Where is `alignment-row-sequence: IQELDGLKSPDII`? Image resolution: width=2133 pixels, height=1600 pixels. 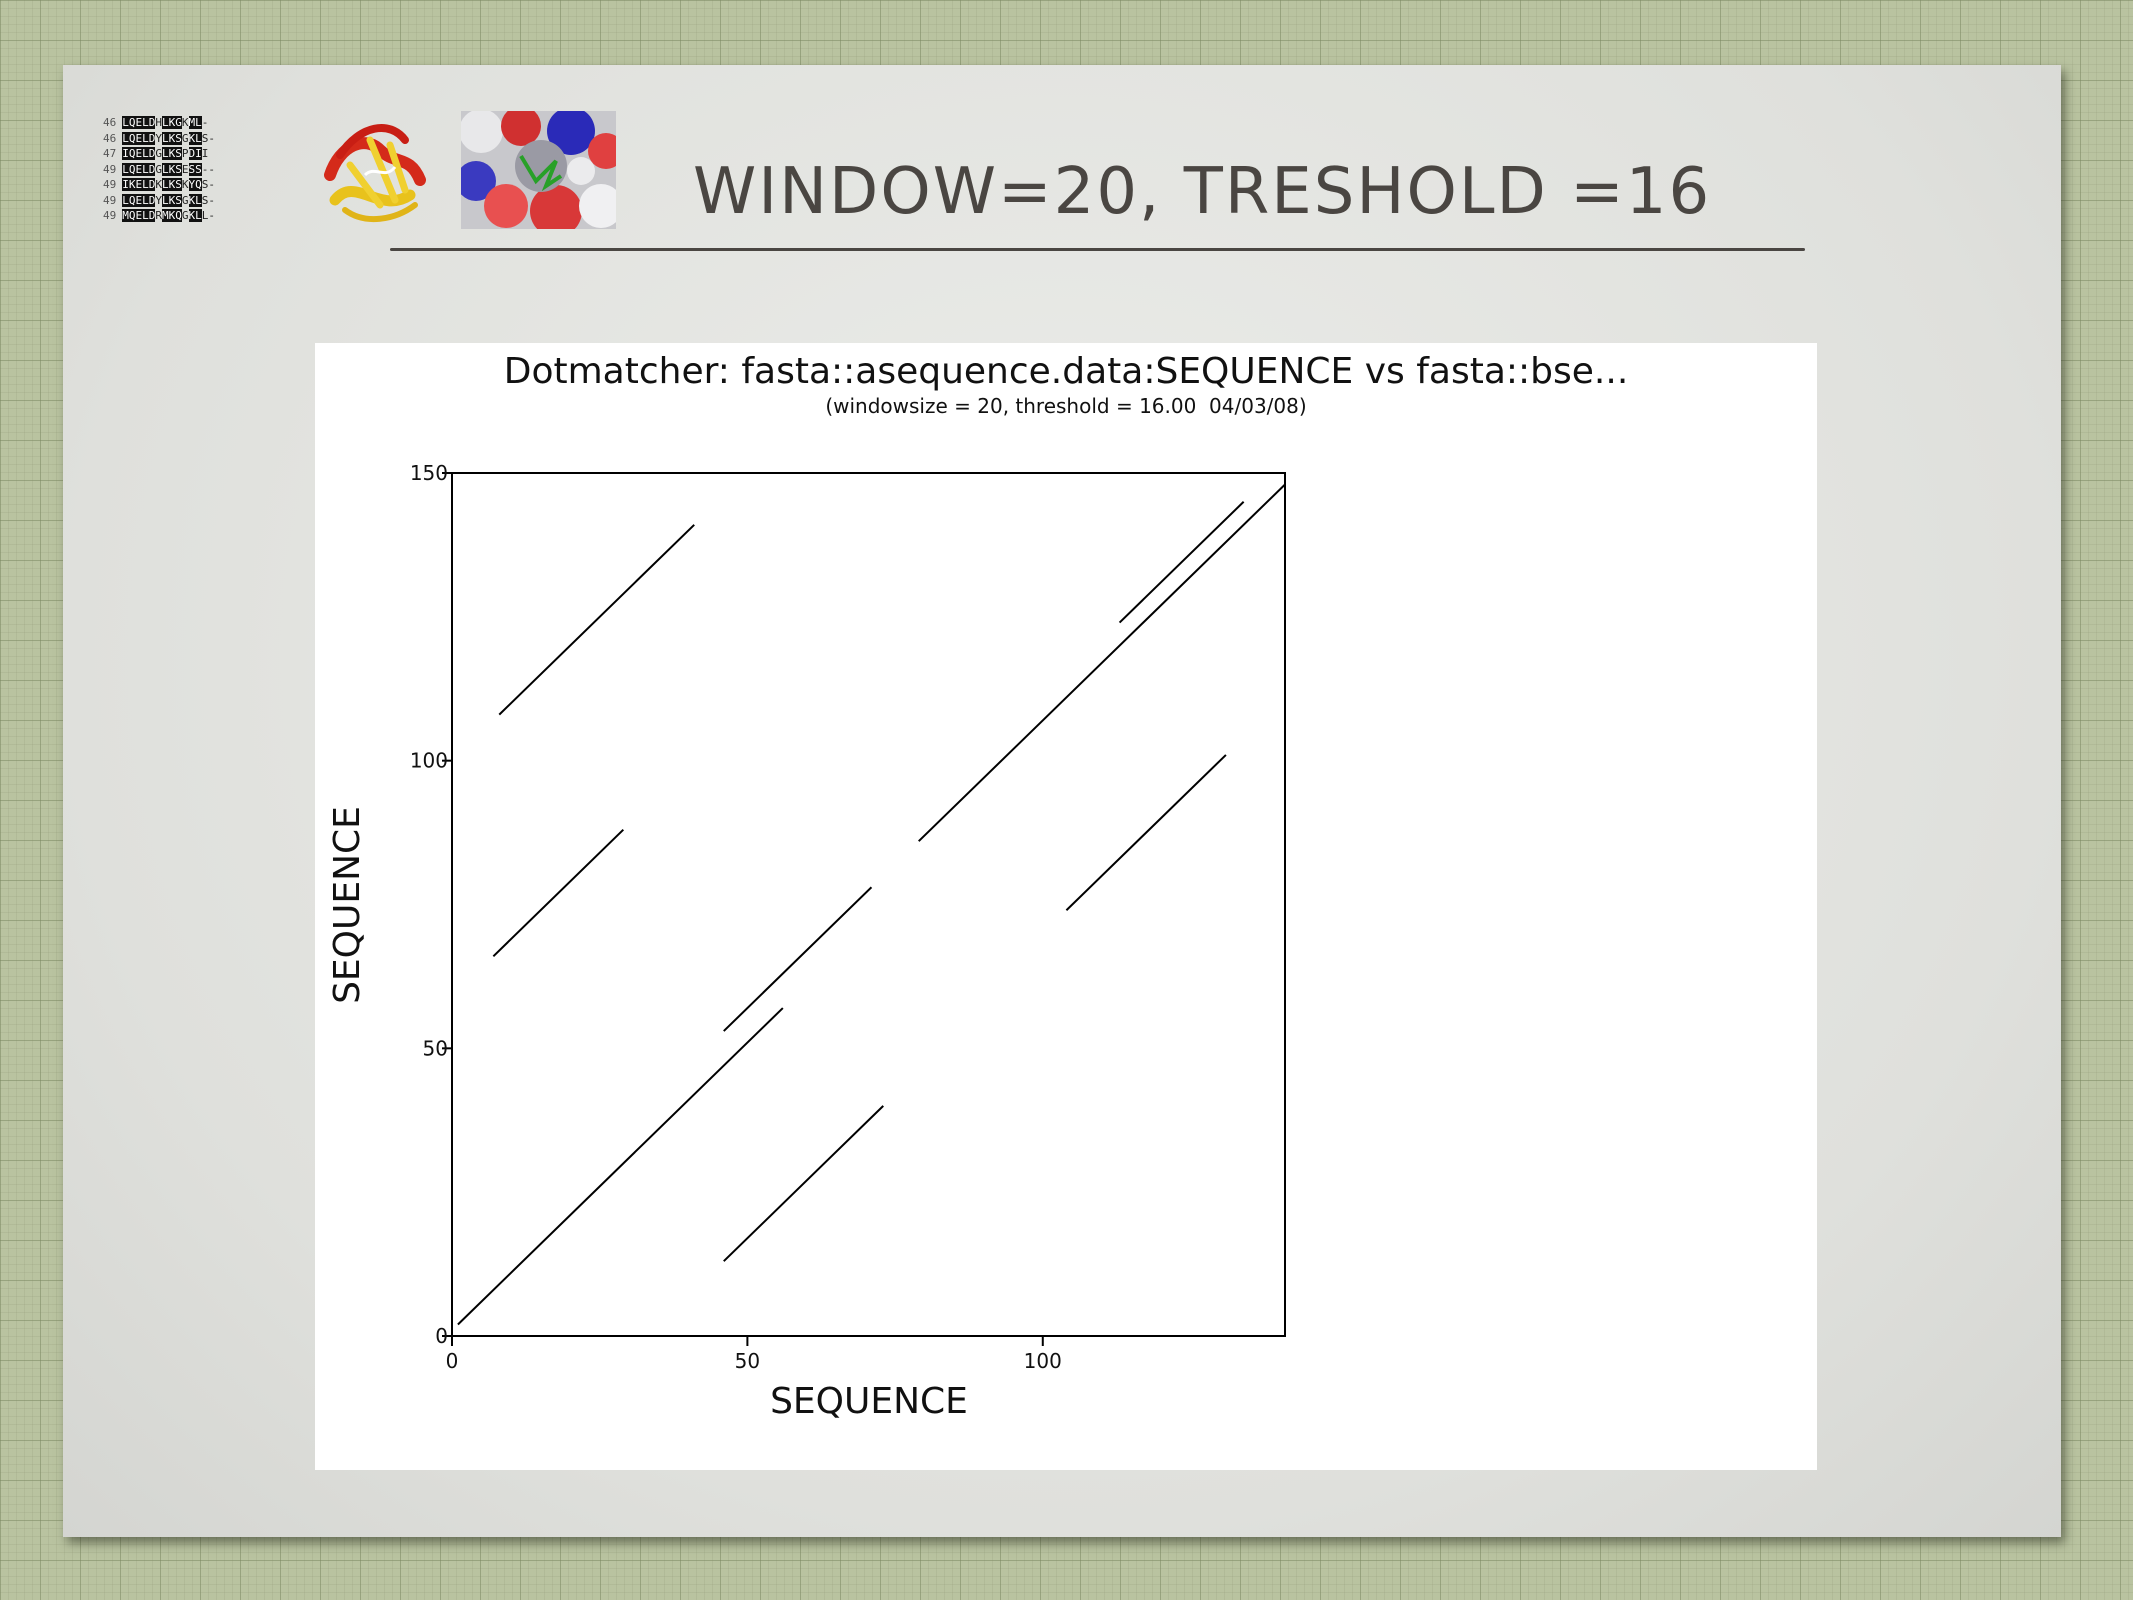
alignment-row-sequence: IQELDGLKSPDII is located at coordinates (165, 153).